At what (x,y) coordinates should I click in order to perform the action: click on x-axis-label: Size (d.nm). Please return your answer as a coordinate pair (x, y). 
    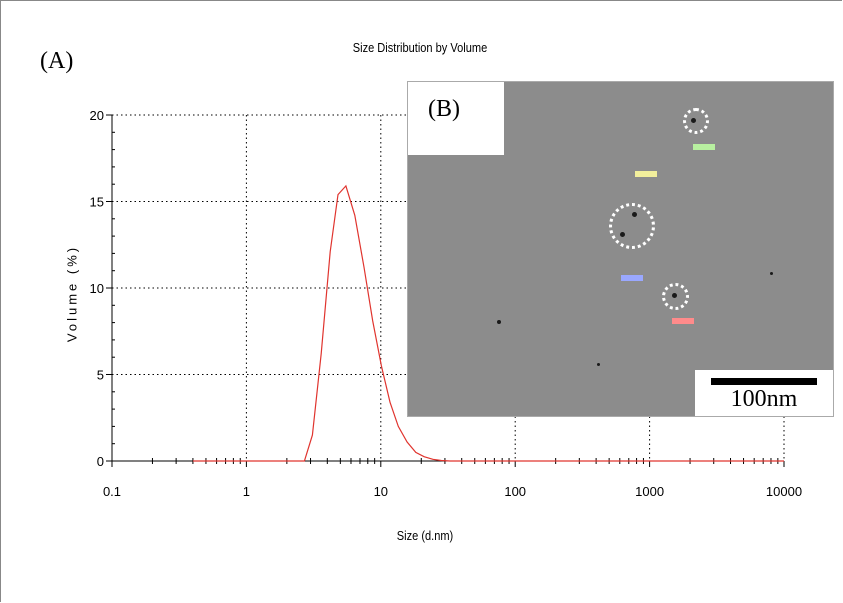
    Looking at the image, I should click on (425, 535).